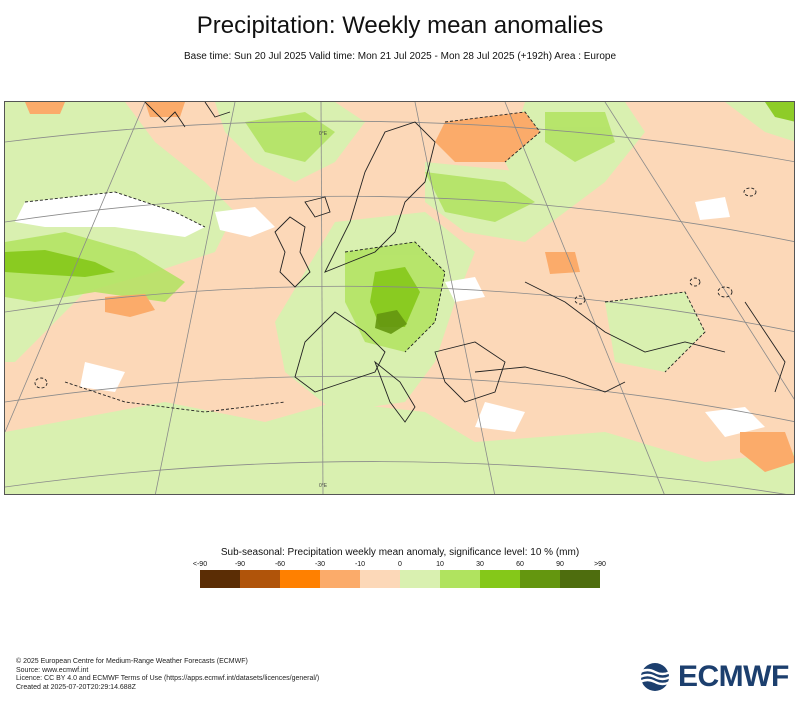  What do you see at coordinates (655, 677) in the screenshot?
I see `ecmwf-logo-icon` at bounding box center [655, 677].